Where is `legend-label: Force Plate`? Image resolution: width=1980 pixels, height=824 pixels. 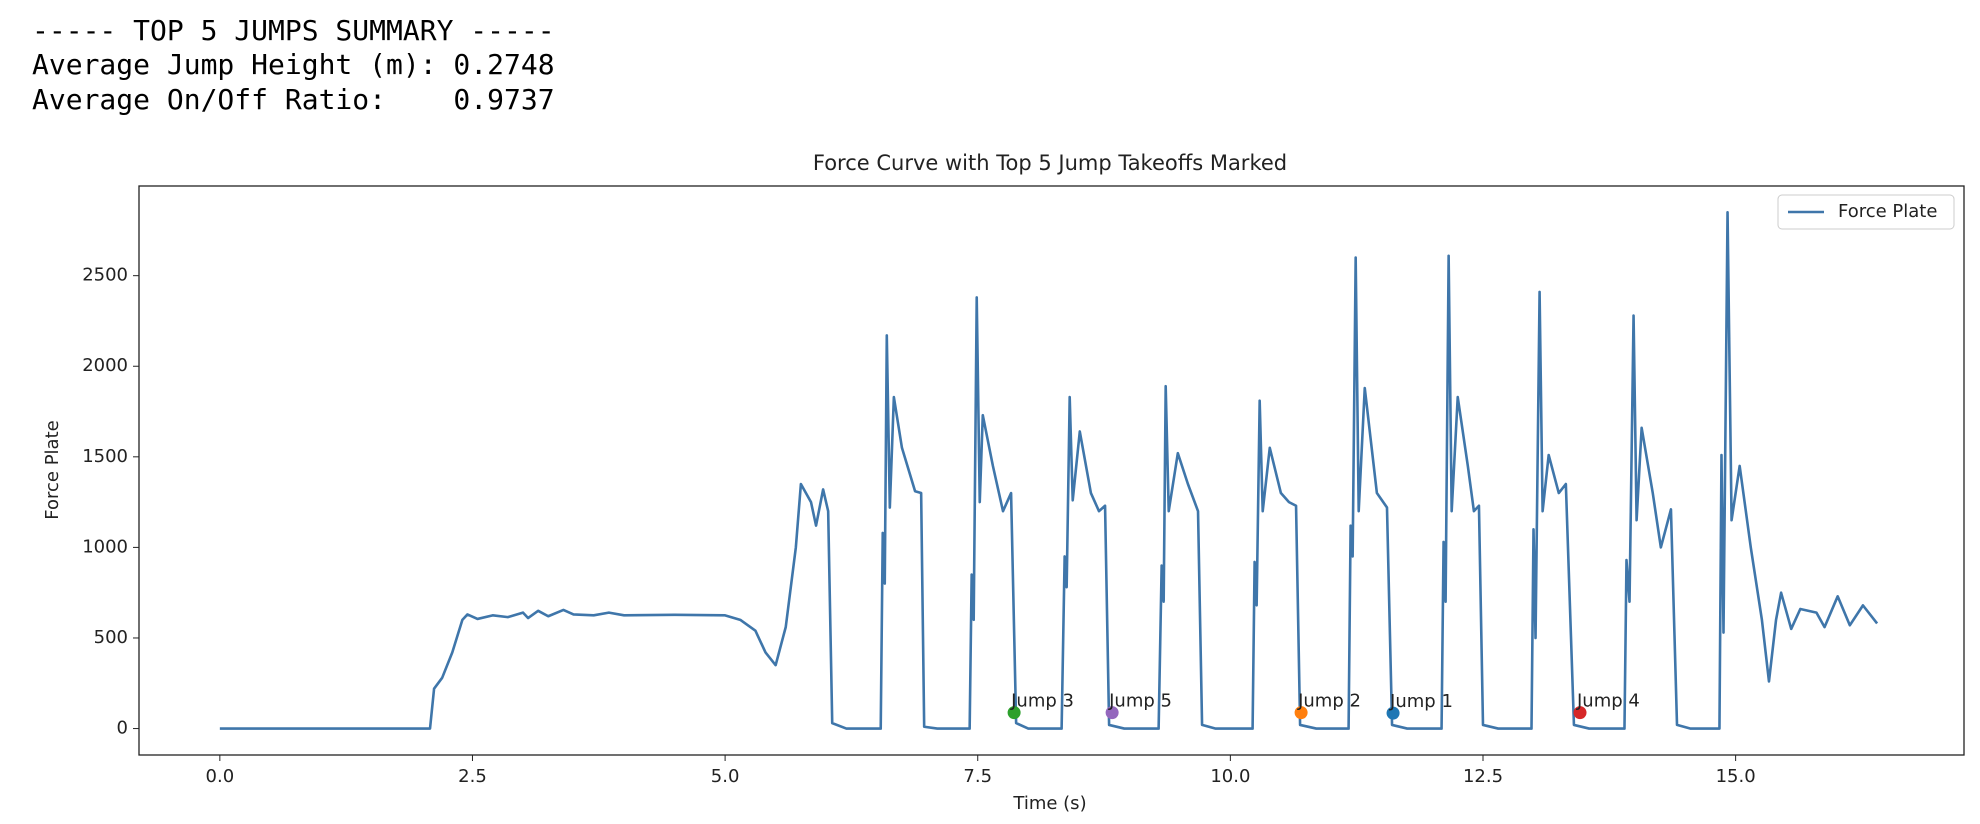
legend-label: Force Plate is located at coordinates (1887, 211).